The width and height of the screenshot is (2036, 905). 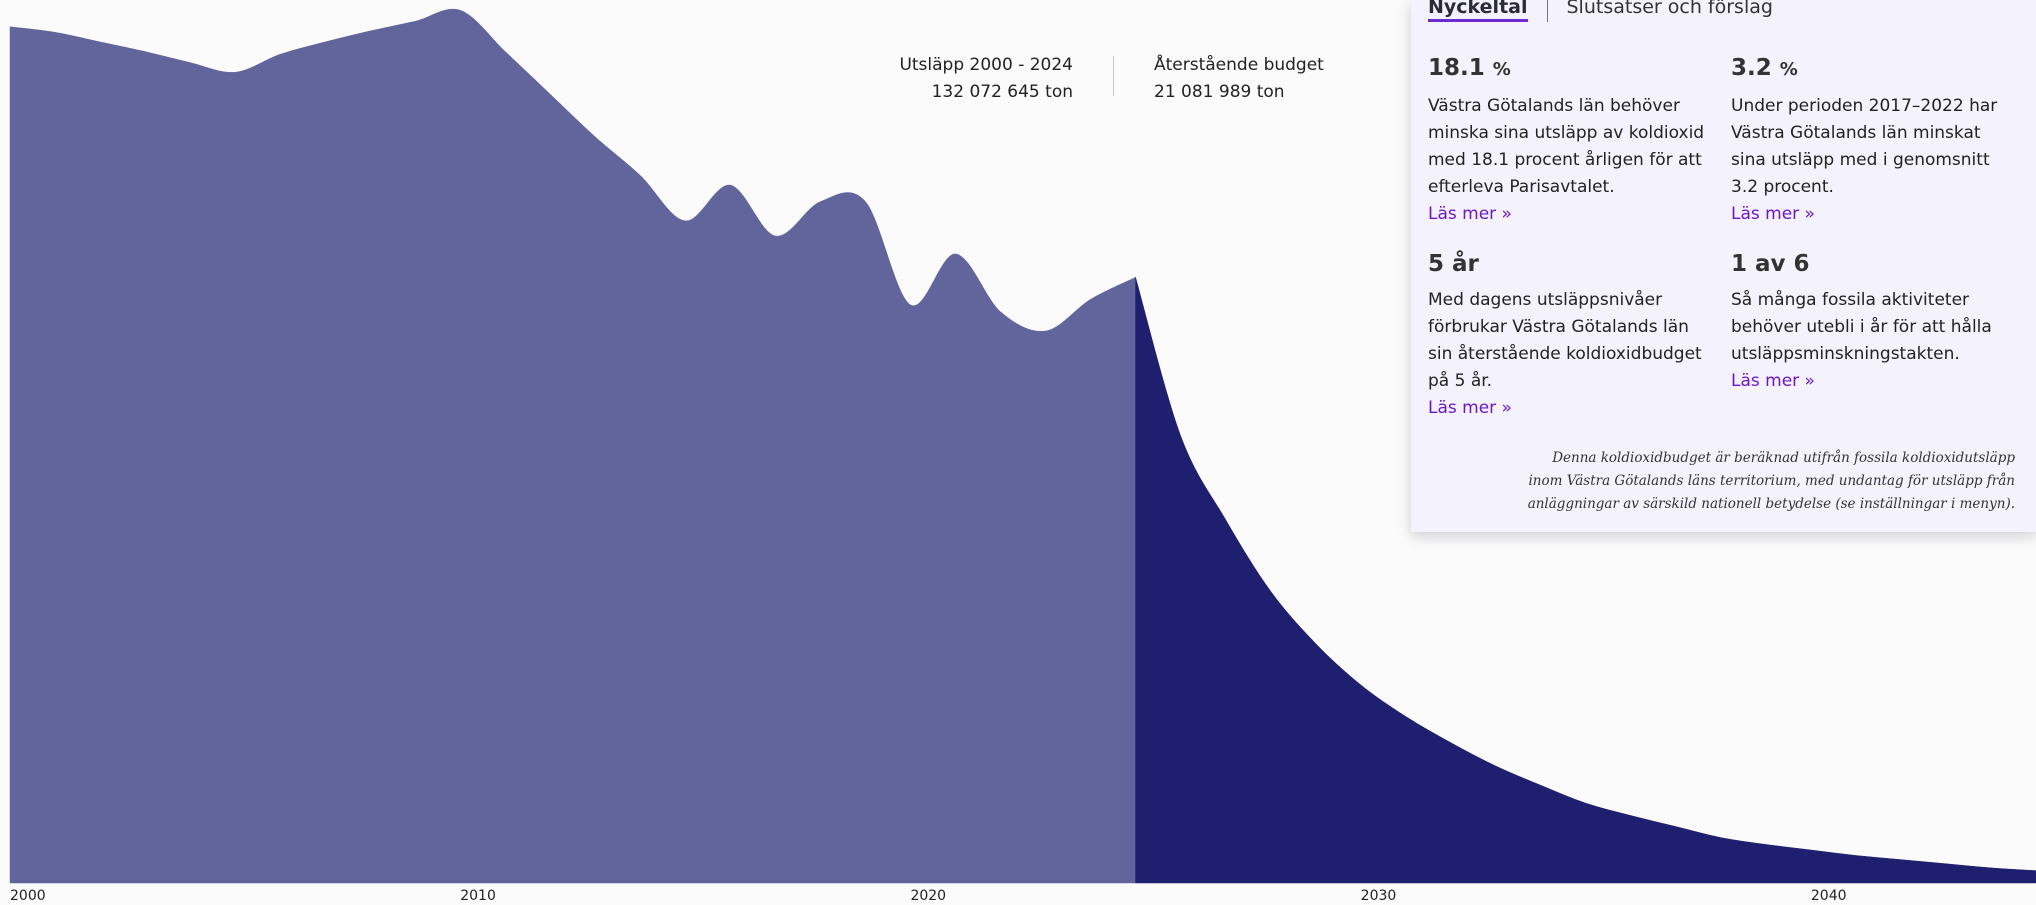 I want to click on tab: Nyckeltal, so click(x=1478, y=11).